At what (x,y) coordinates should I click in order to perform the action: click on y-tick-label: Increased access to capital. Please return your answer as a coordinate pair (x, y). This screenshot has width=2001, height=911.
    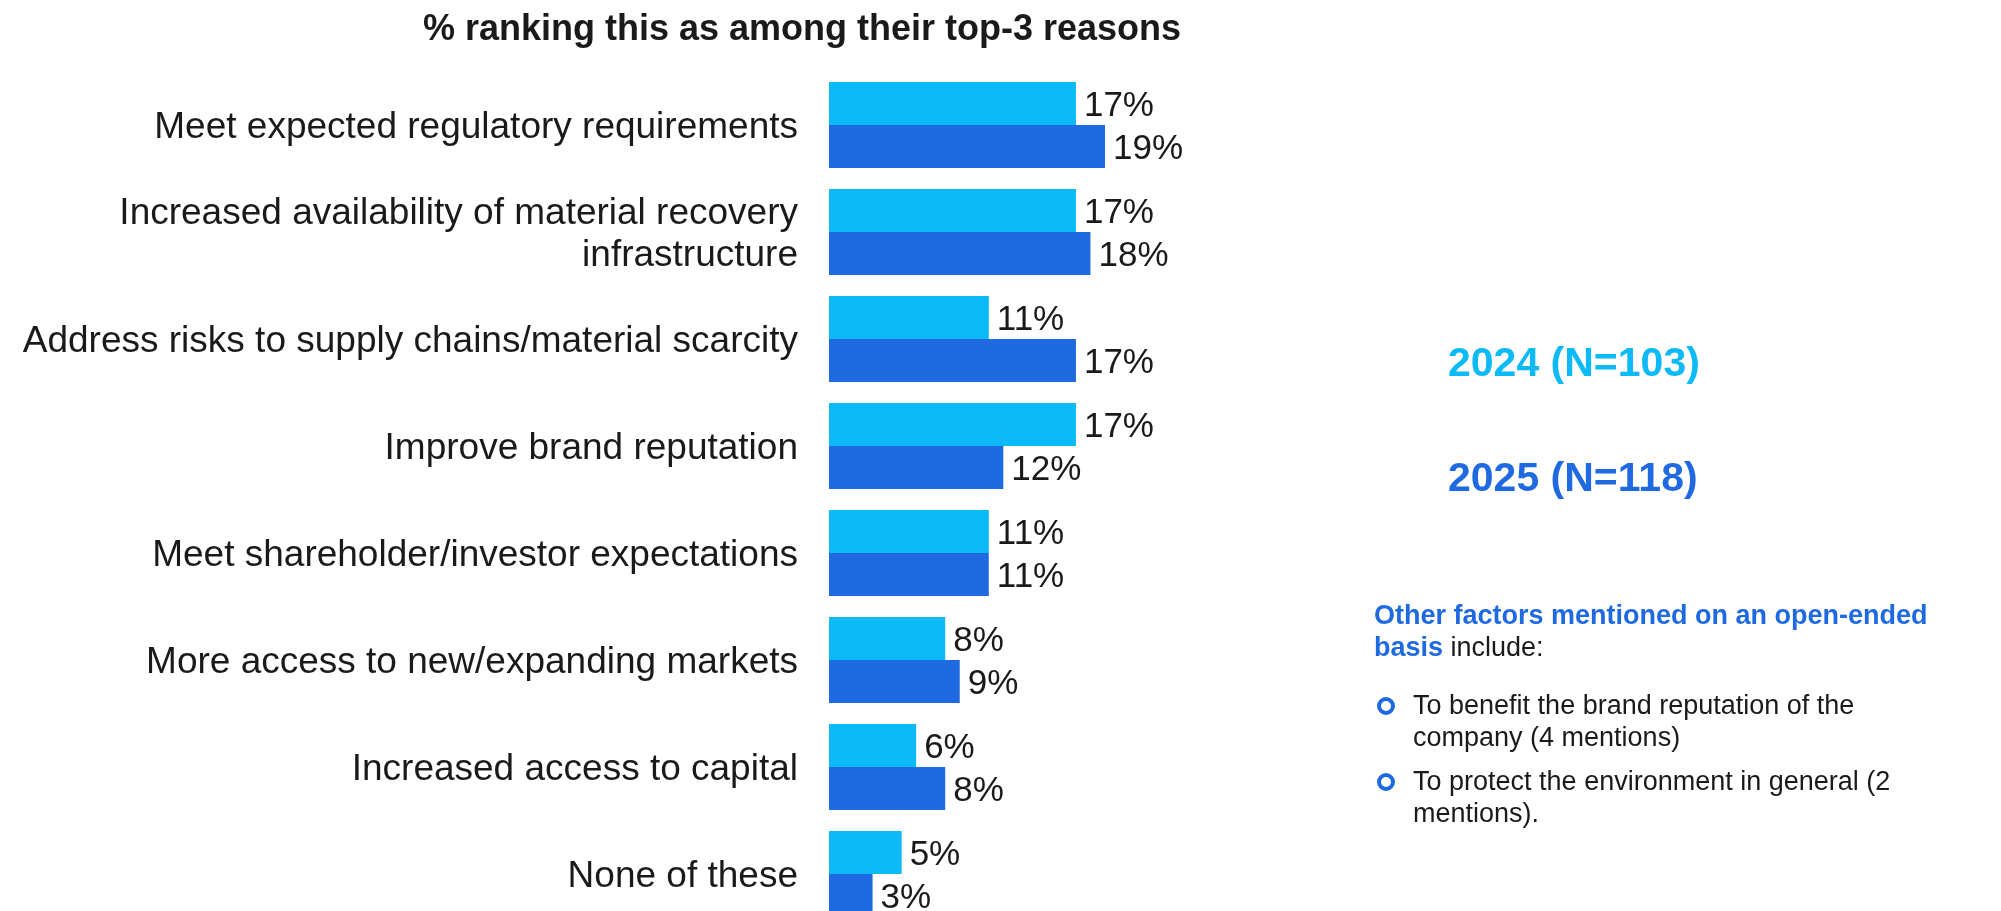
    Looking at the image, I should click on (574, 767).